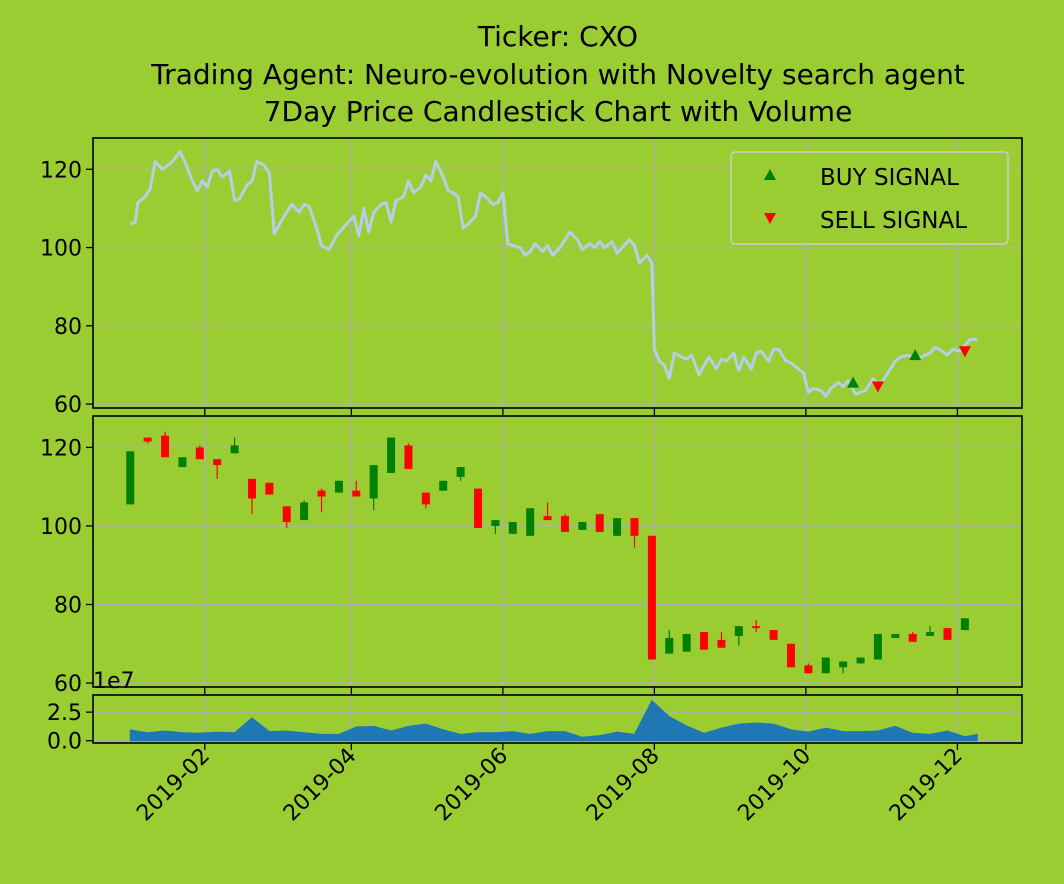  What do you see at coordinates (61, 448) in the screenshot?
I see `candle-ytick-label-3: 120` at bounding box center [61, 448].